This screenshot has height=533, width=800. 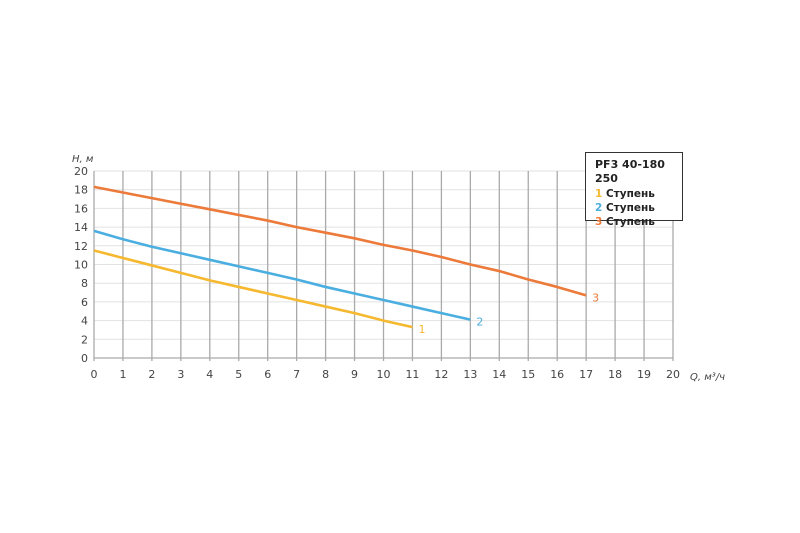 I want to click on y-tick-label: 14, so click(x=81, y=227).